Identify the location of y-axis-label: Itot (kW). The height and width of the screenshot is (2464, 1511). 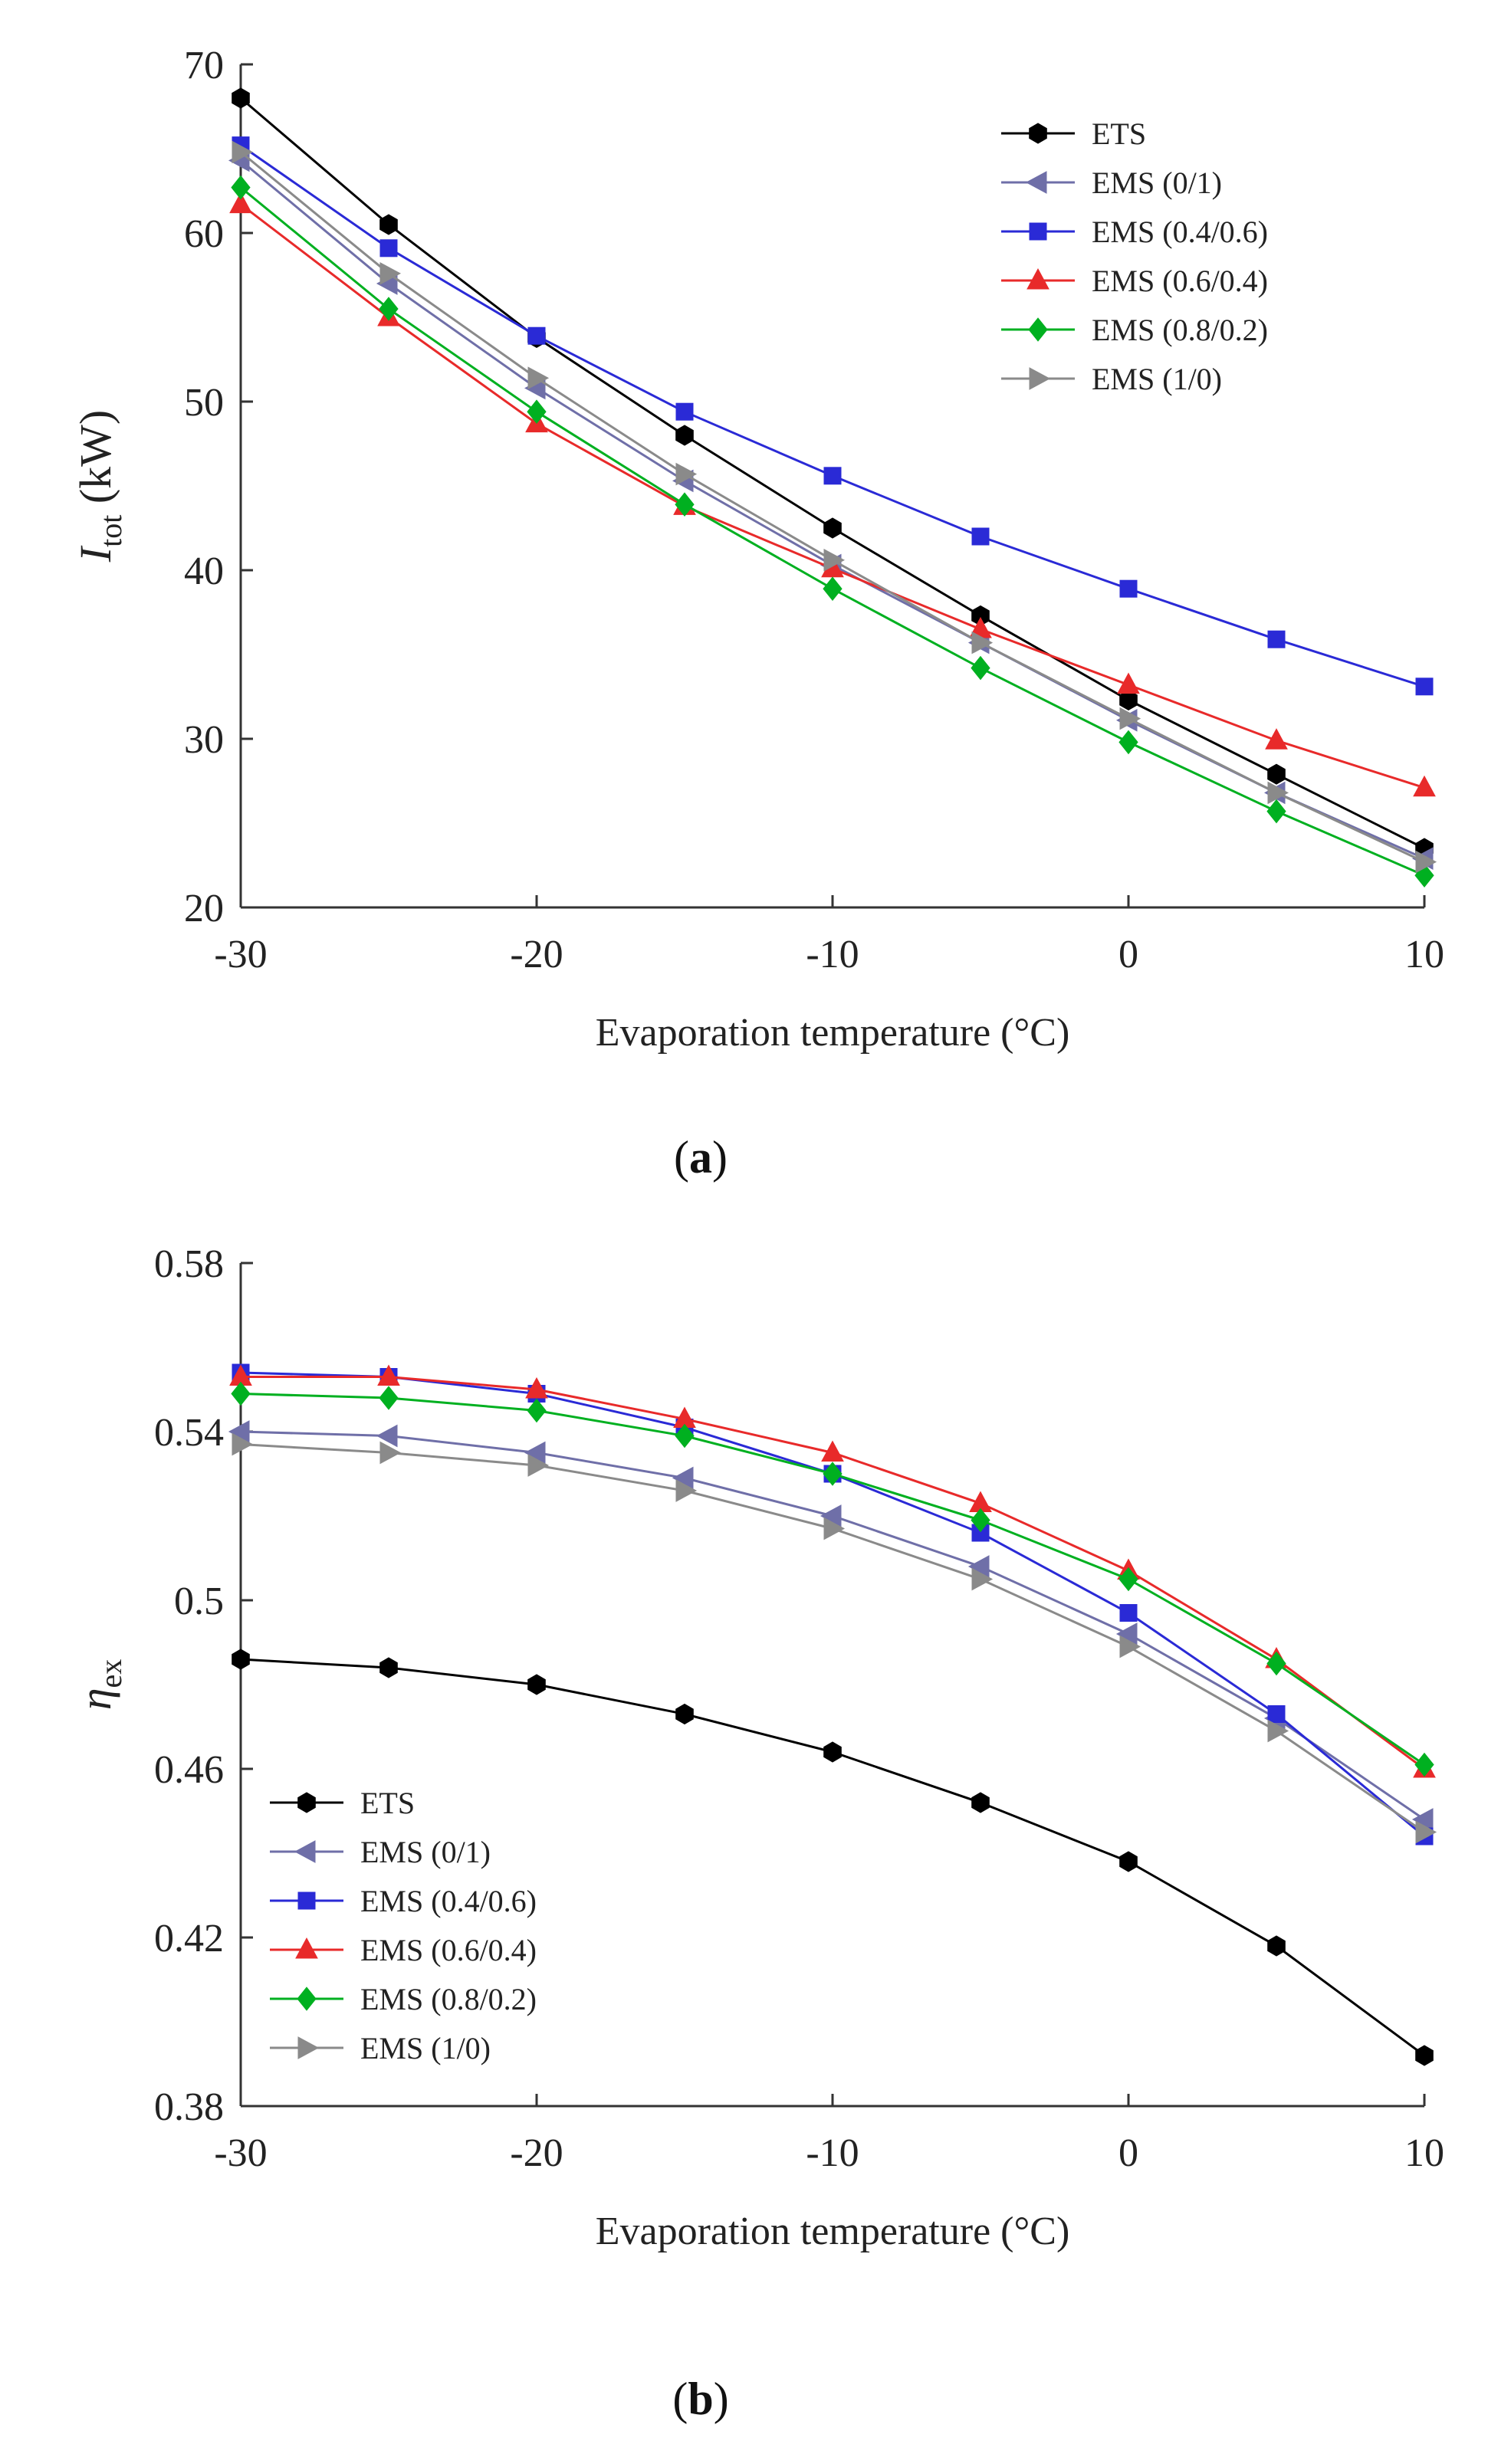
(99, 487).